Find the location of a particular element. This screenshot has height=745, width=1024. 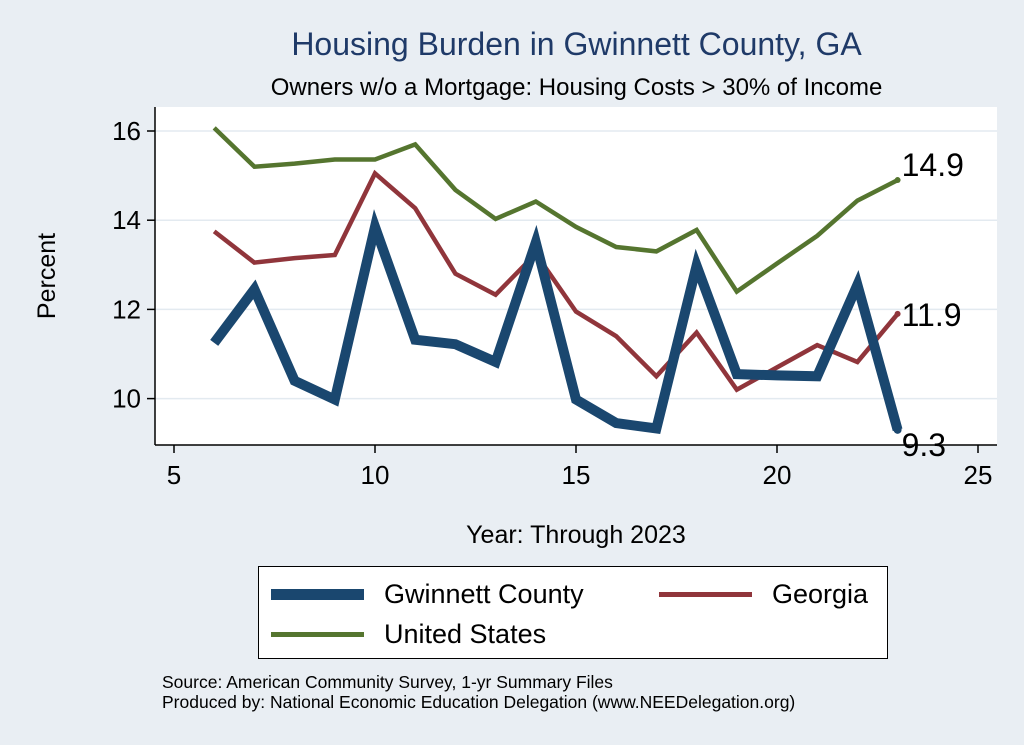

legend-label-georgia: Georgia is located at coordinates (820, 594).